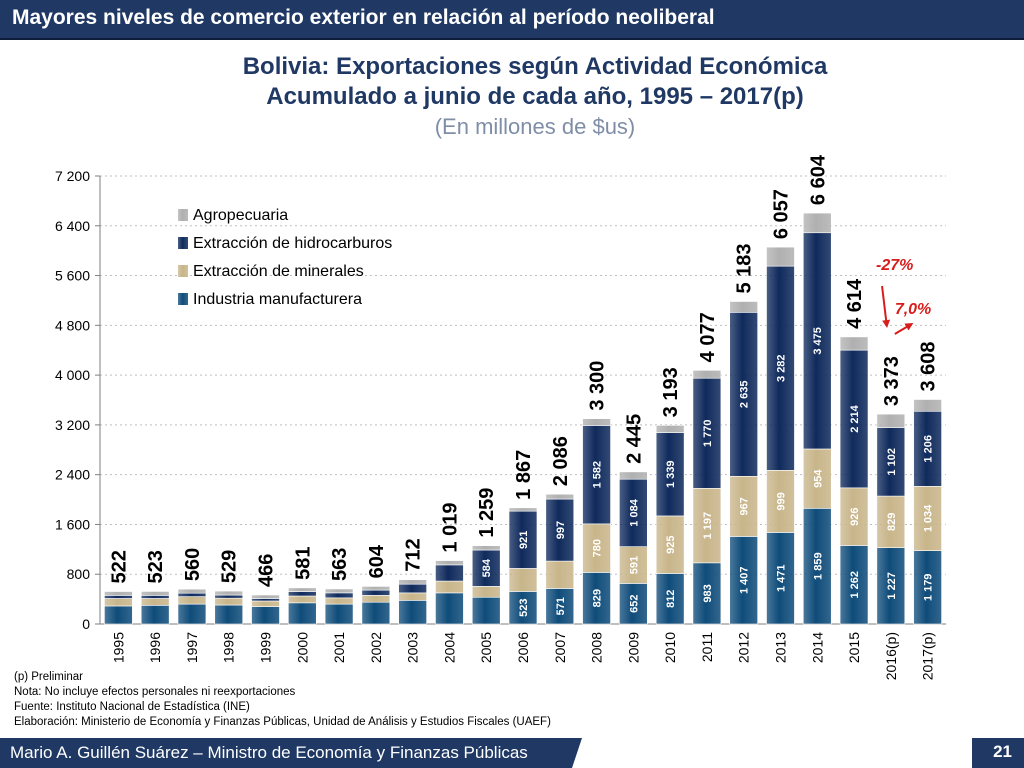 The height and width of the screenshot is (768, 1024). Describe the element at coordinates (818, 566) in the screenshot. I see `segment-value-label: 1 859` at that location.